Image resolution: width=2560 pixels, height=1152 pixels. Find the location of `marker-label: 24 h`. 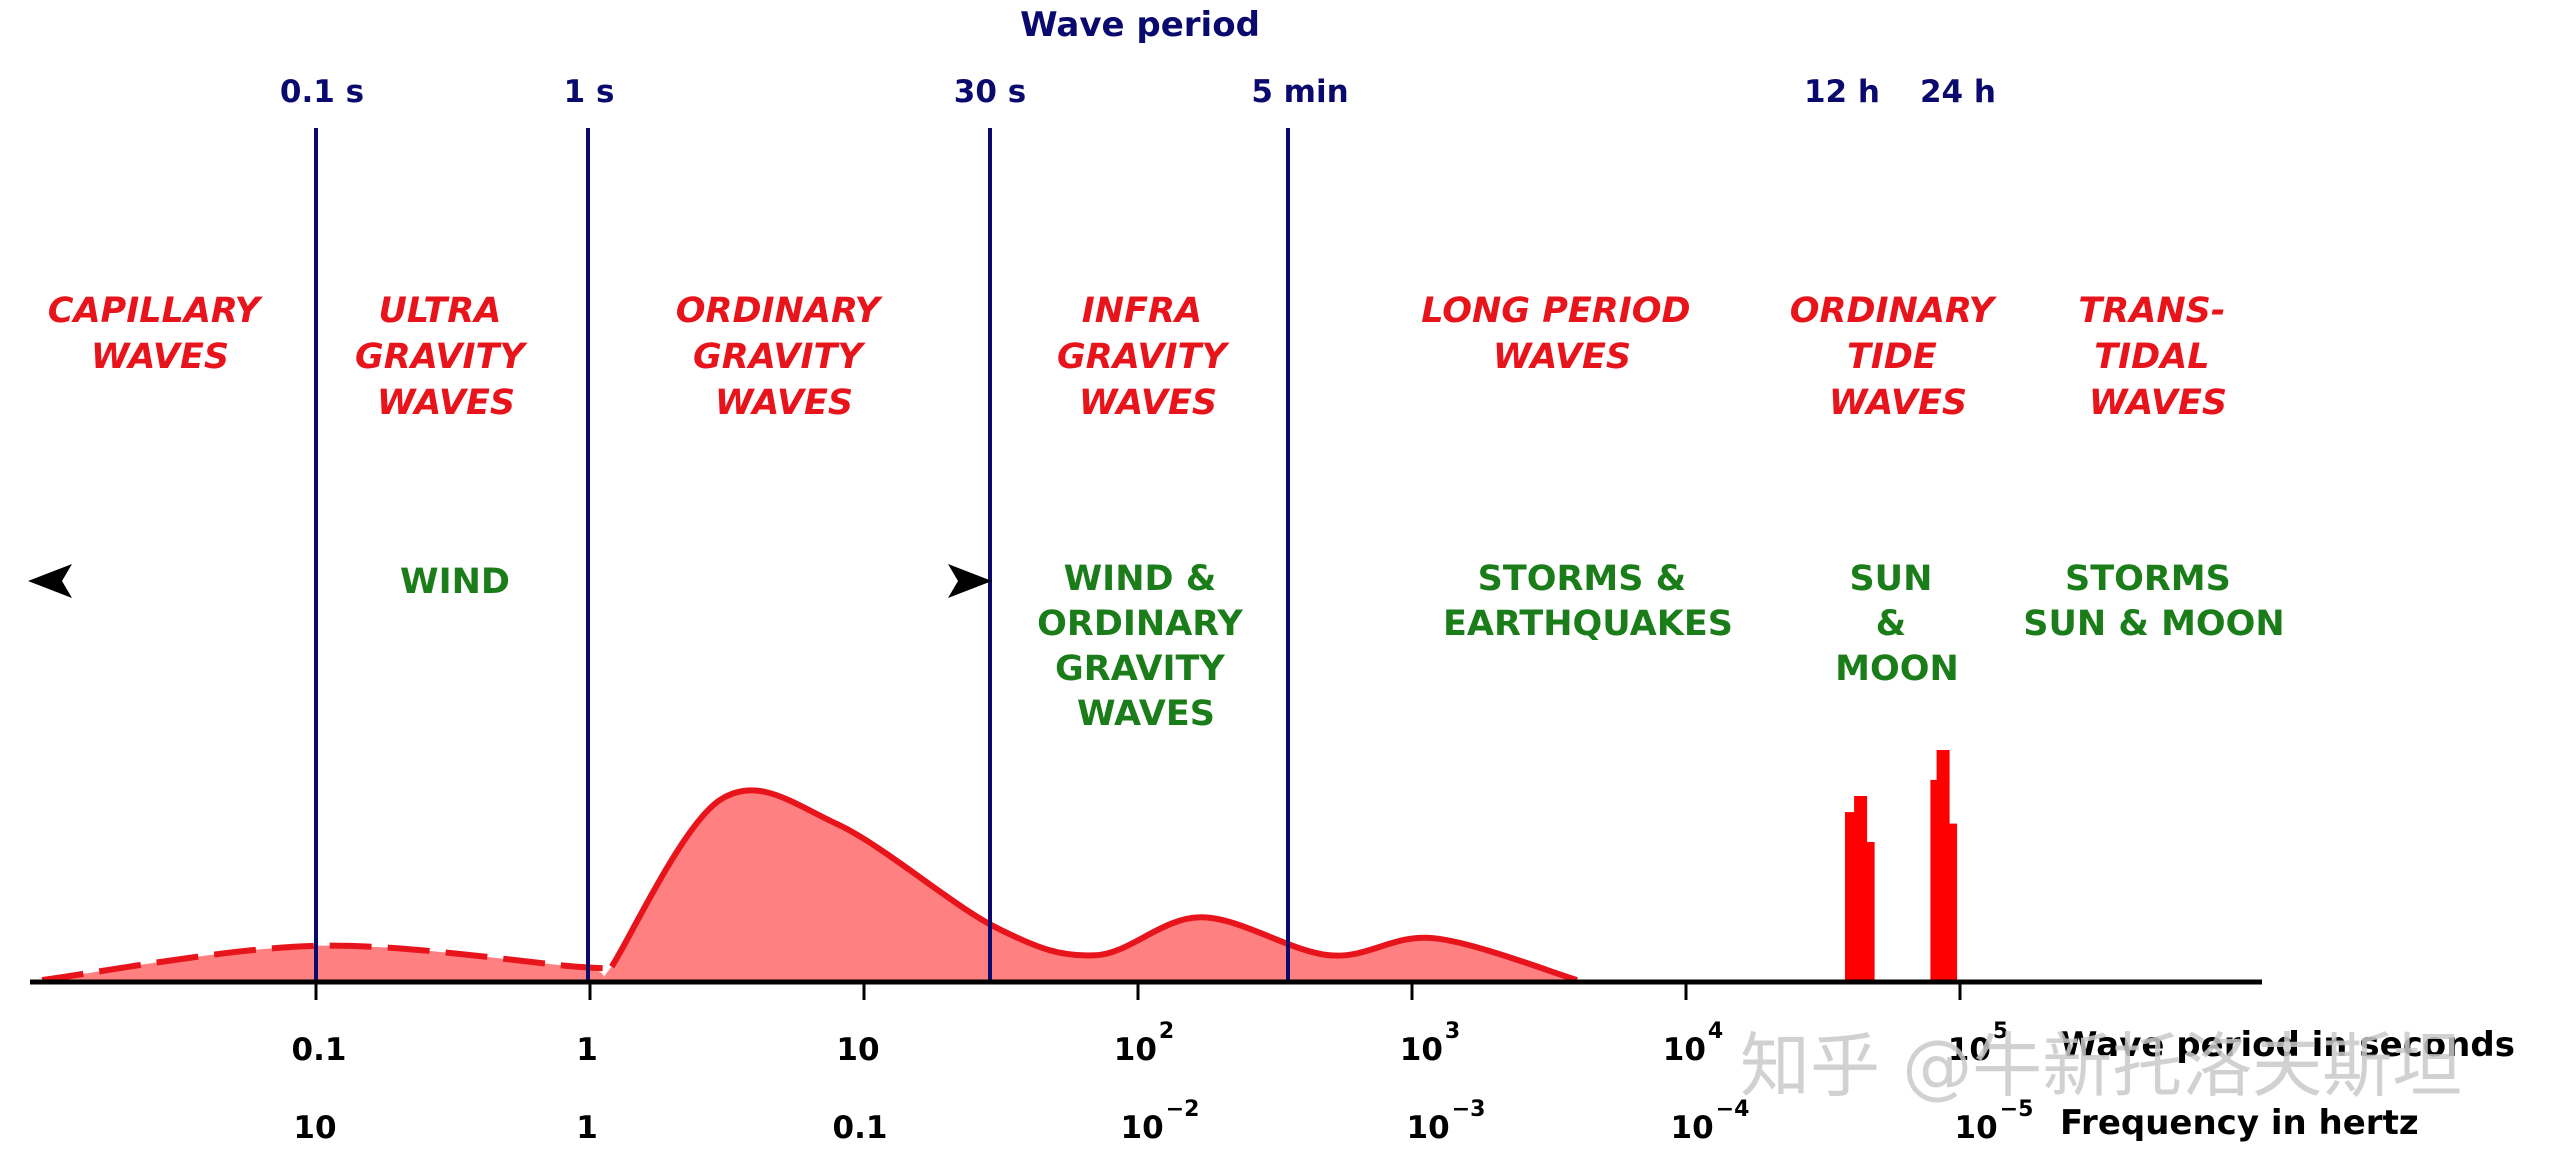

marker-label: 24 h is located at coordinates (1958, 92).